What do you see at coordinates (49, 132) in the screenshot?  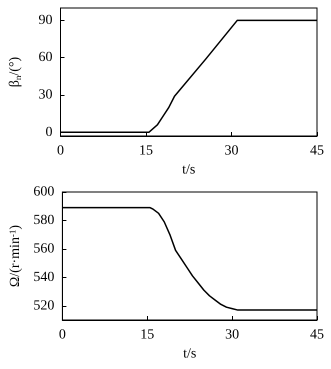 I see `y-tick-label: 0` at bounding box center [49, 132].